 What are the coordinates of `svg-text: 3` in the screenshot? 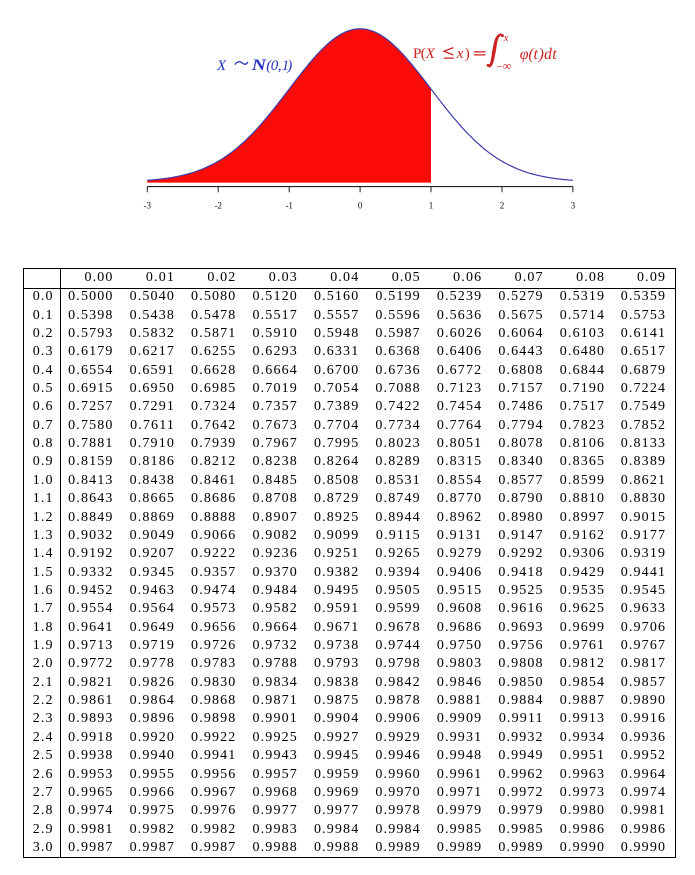 It's located at (573, 206).